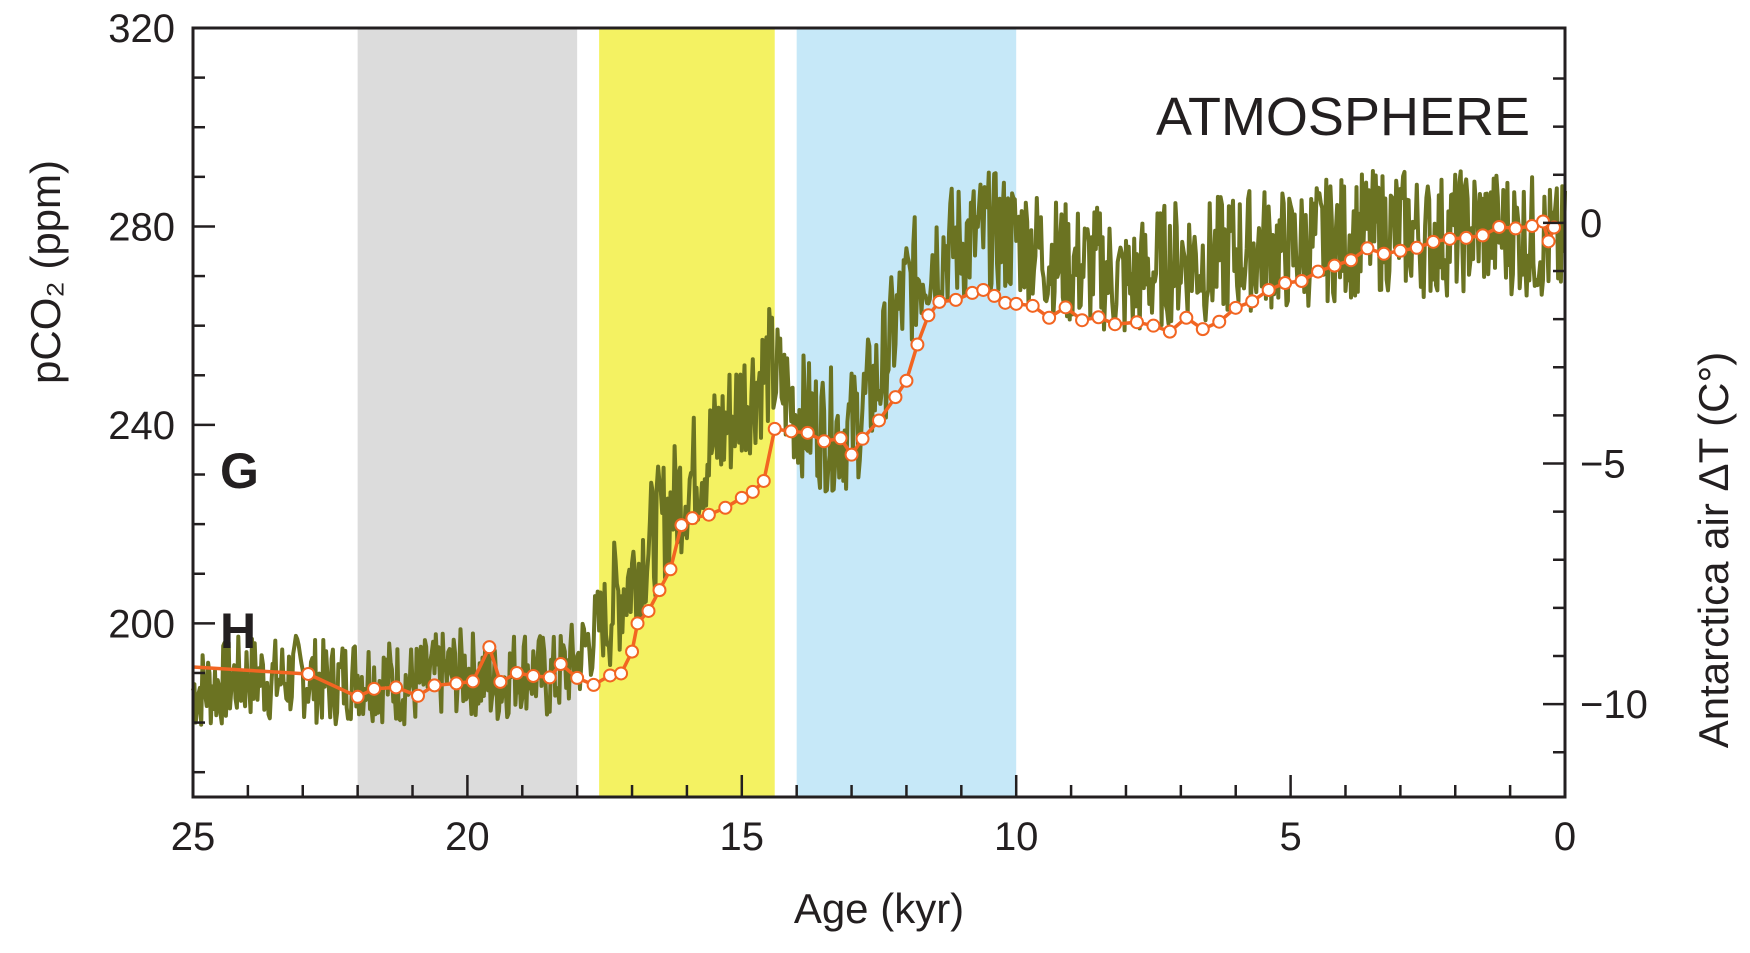  Describe the element at coordinates (1614, 705) in the screenshot. I see `y-right-tick-label: −10` at that location.